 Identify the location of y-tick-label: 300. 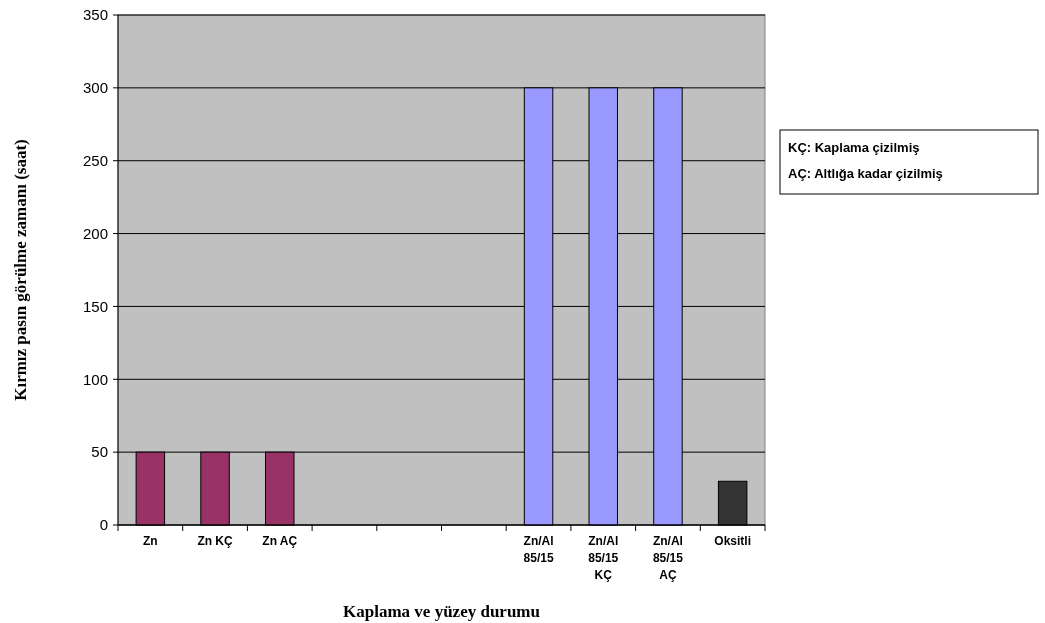
(95, 88).